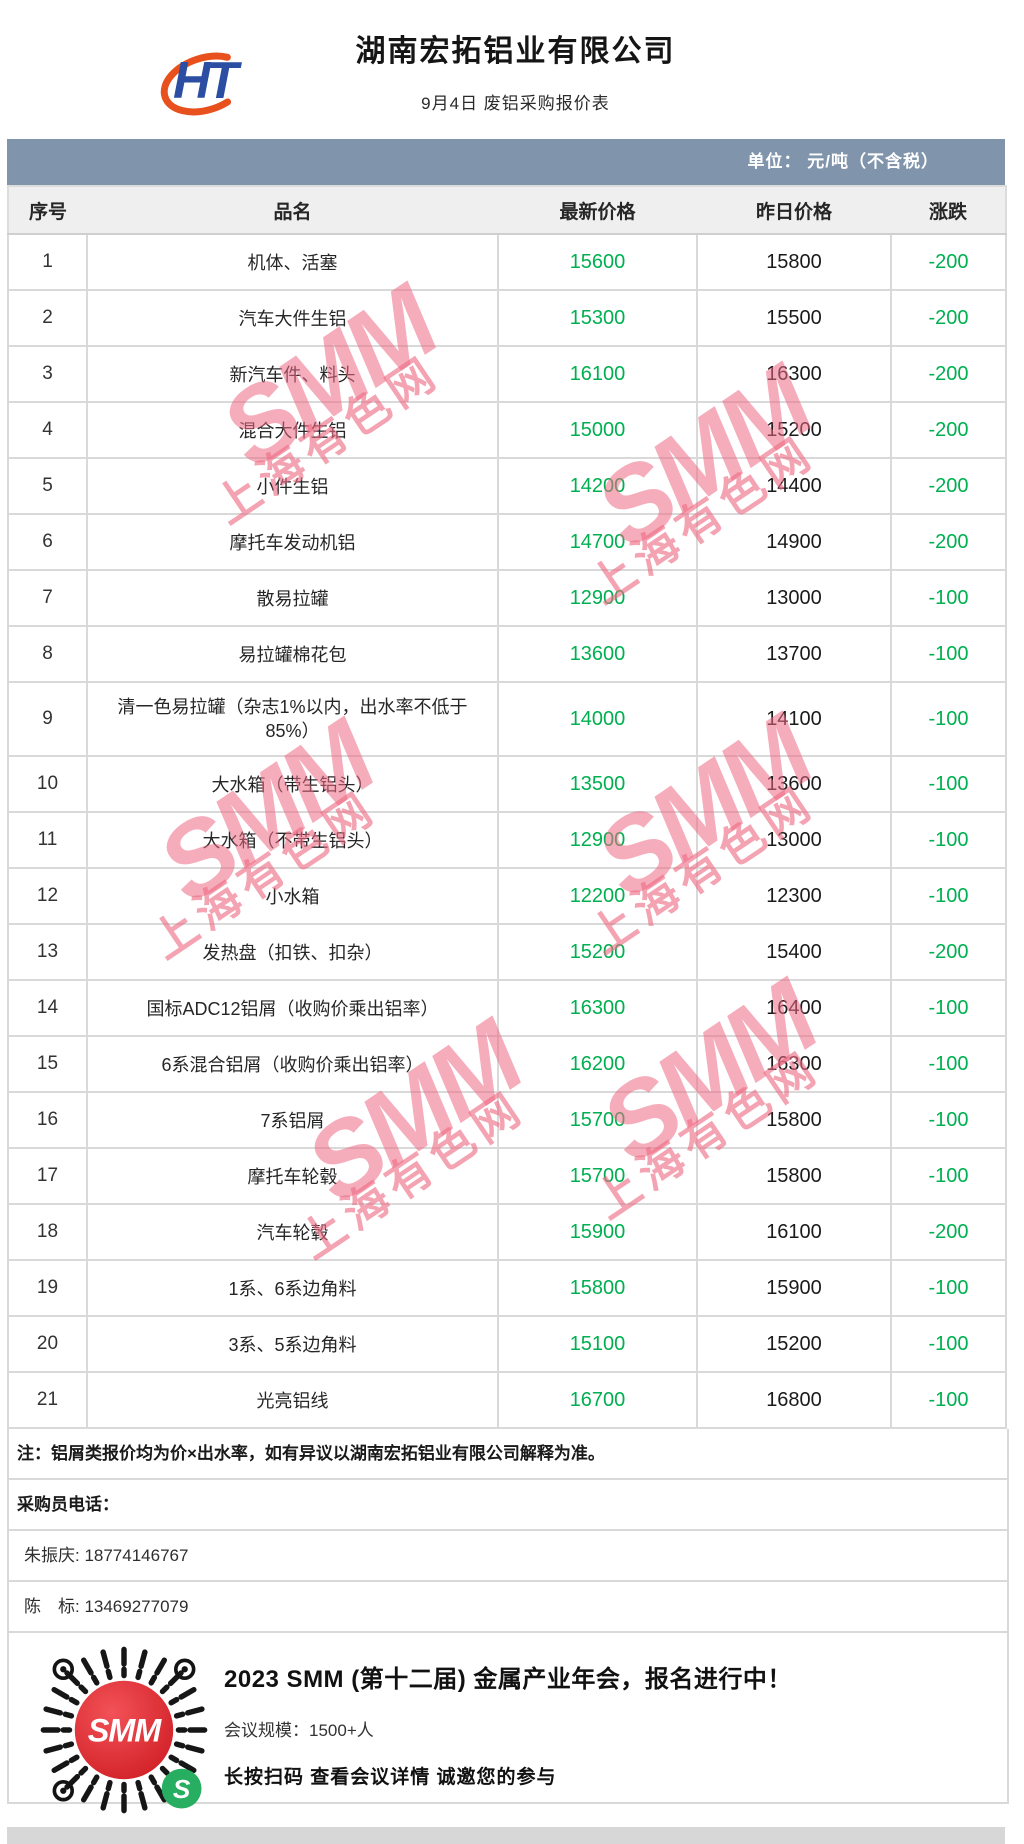  Describe the element at coordinates (597, 210) in the screenshot. I see `column-header-latest: 最新价格` at that location.